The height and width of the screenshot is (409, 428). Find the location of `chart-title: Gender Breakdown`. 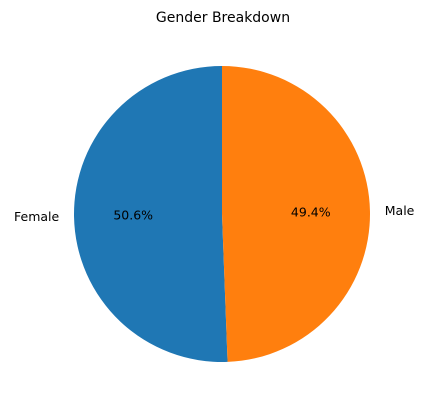

chart-title: Gender Breakdown is located at coordinates (223, 18).